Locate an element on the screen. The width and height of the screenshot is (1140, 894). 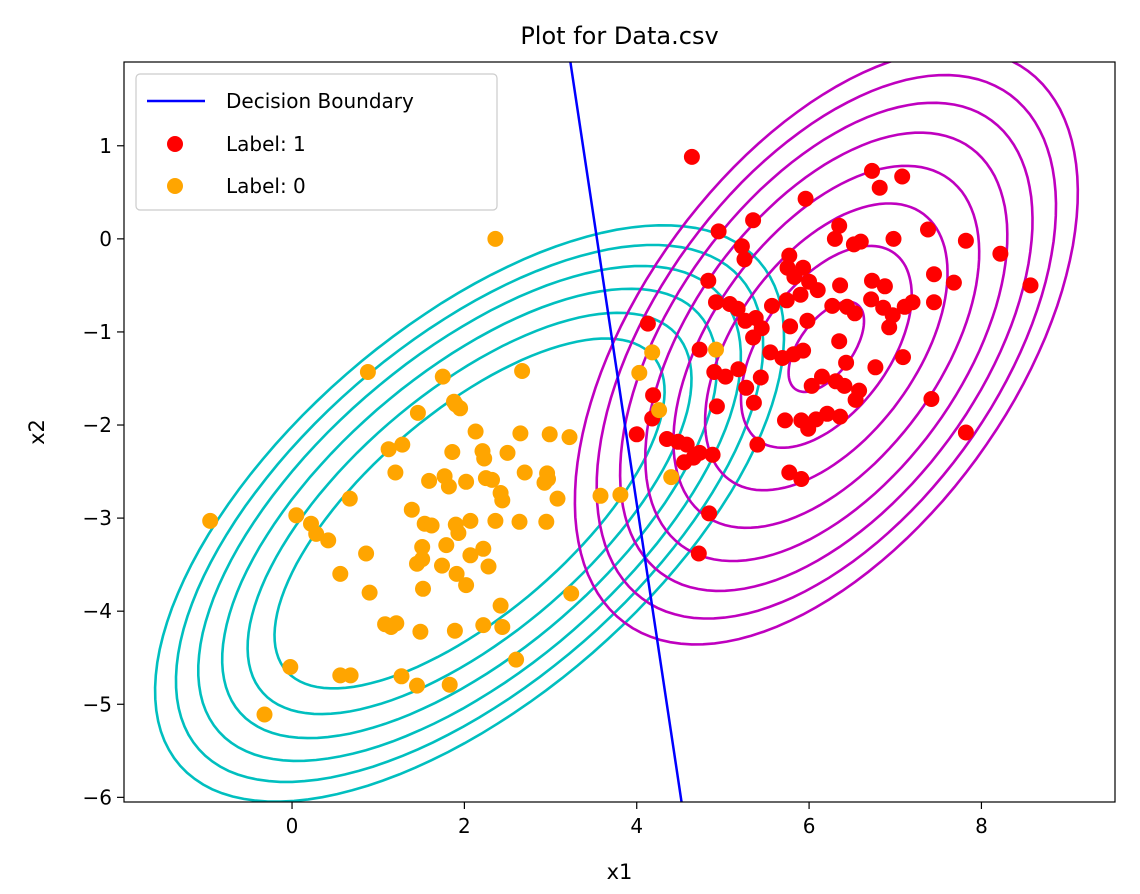
y-tick-label: −4 is located at coordinates (97, 611).